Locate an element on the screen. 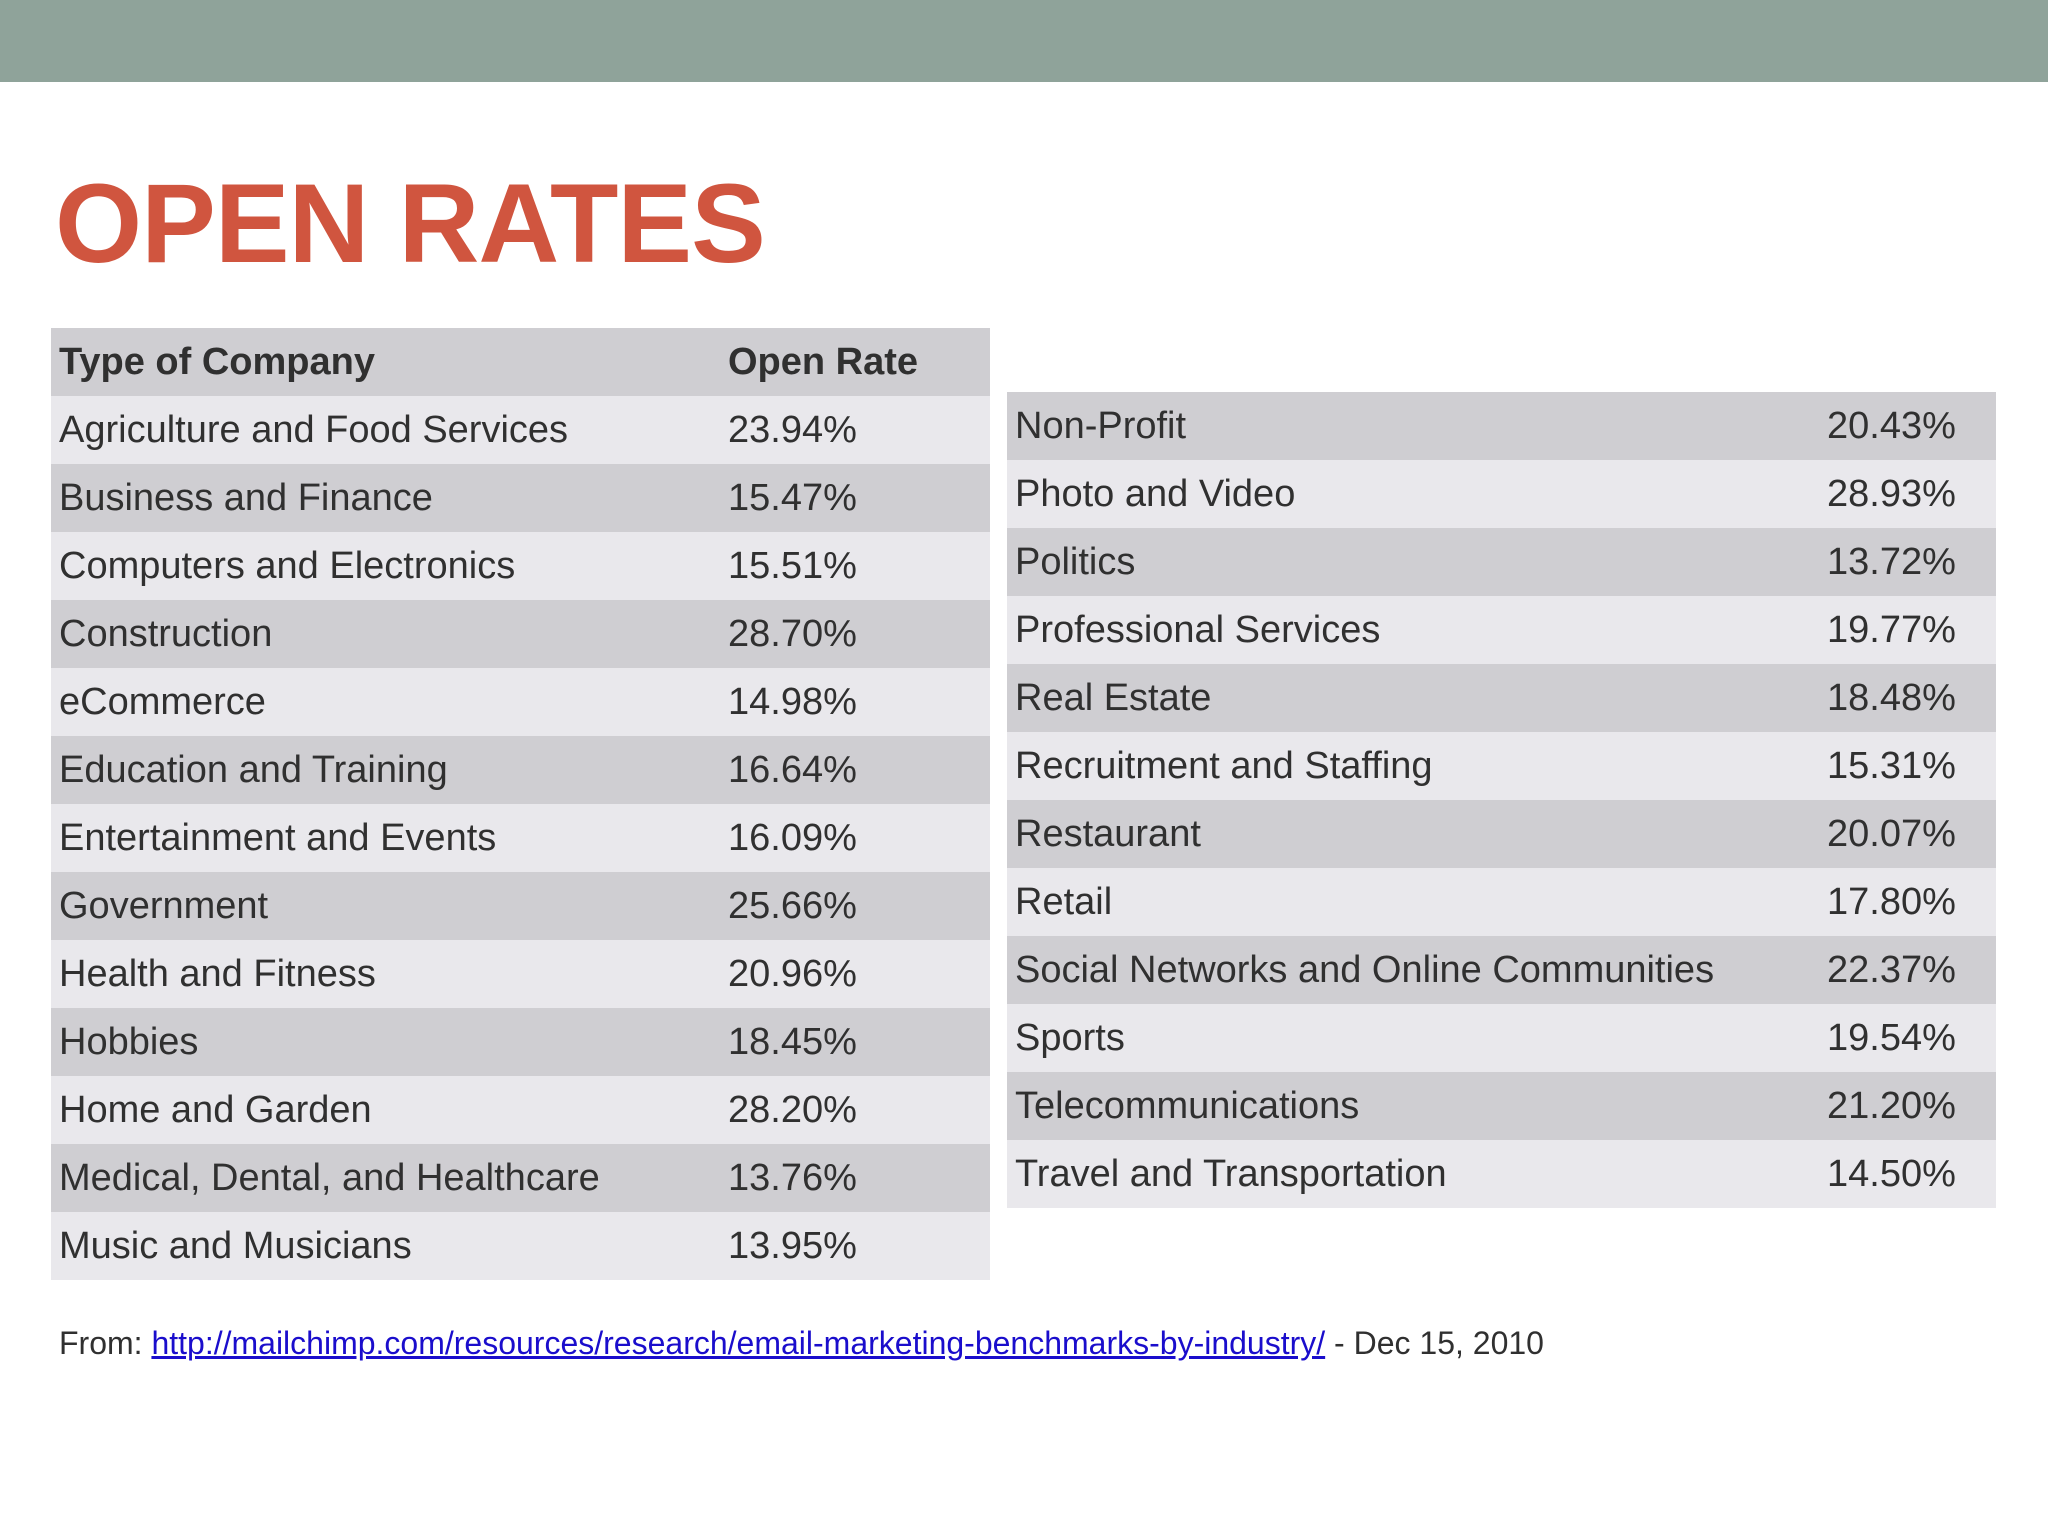 The image size is (2048, 1536). top-band is located at coordinates (1024, 41).